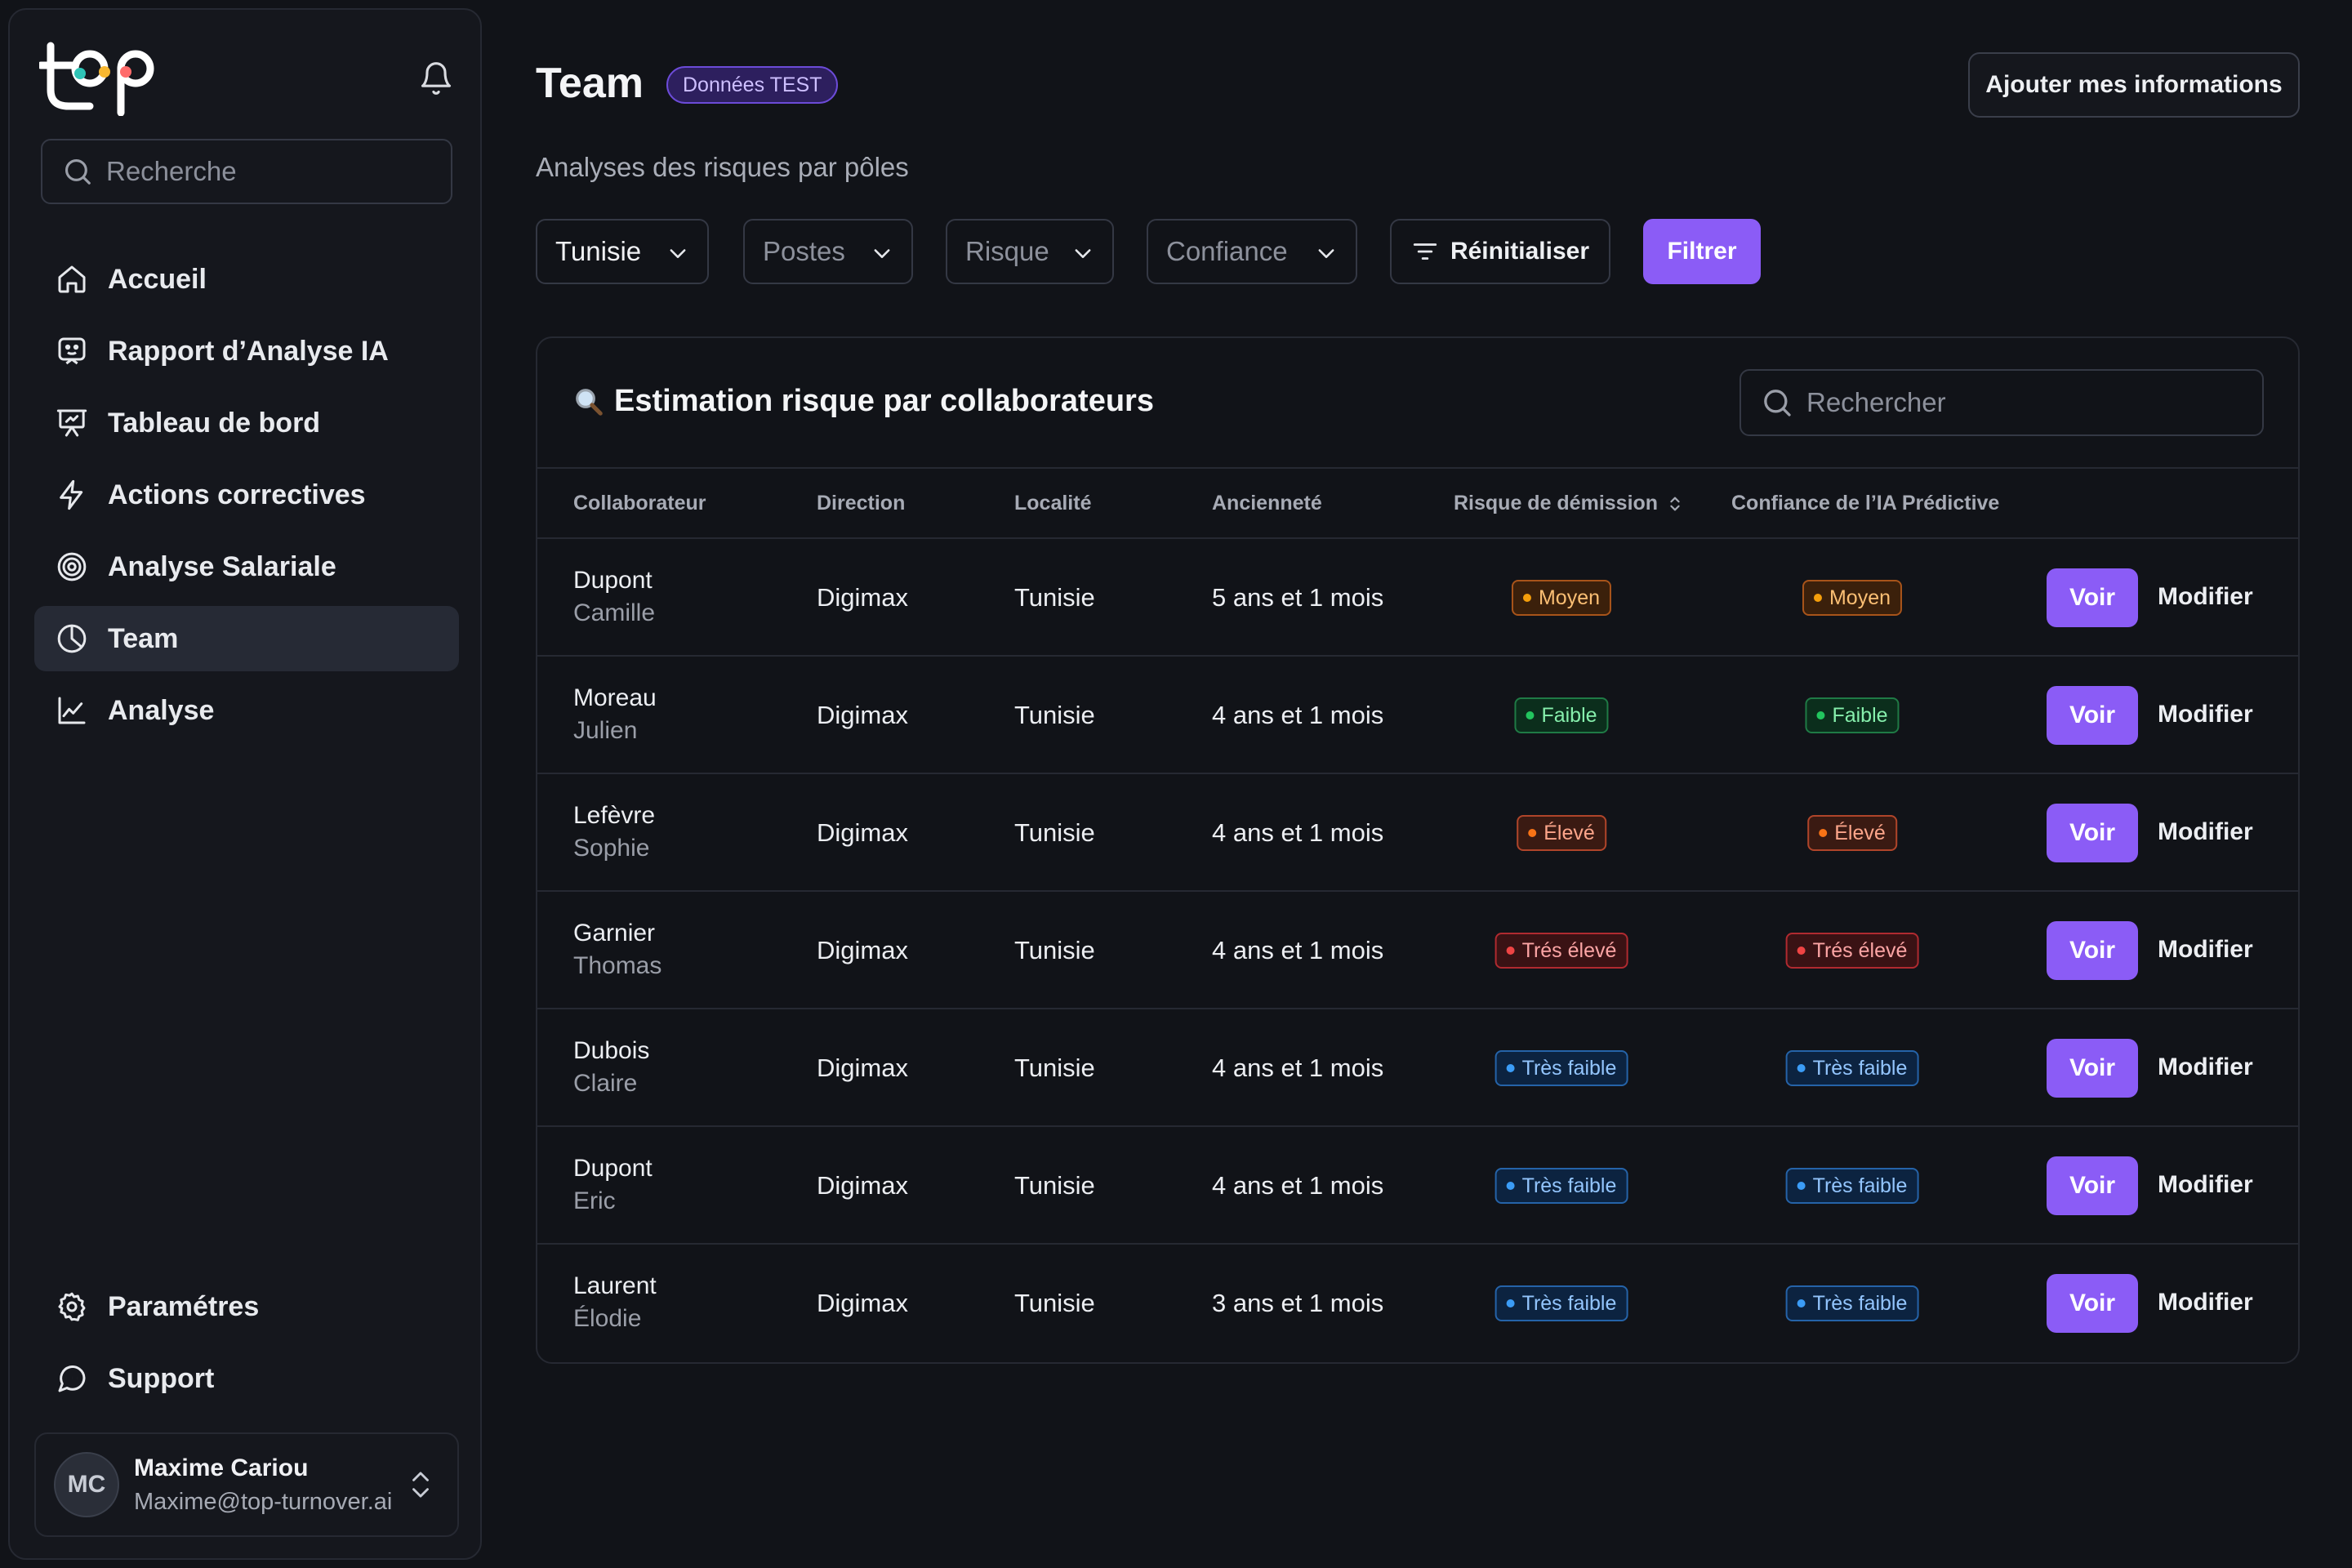 The image size is (2352, 1568). Describe the element at coordinates (863, 401) in the screenshot. I see `card-title: Estimation risque par collaborateurs` at that location.